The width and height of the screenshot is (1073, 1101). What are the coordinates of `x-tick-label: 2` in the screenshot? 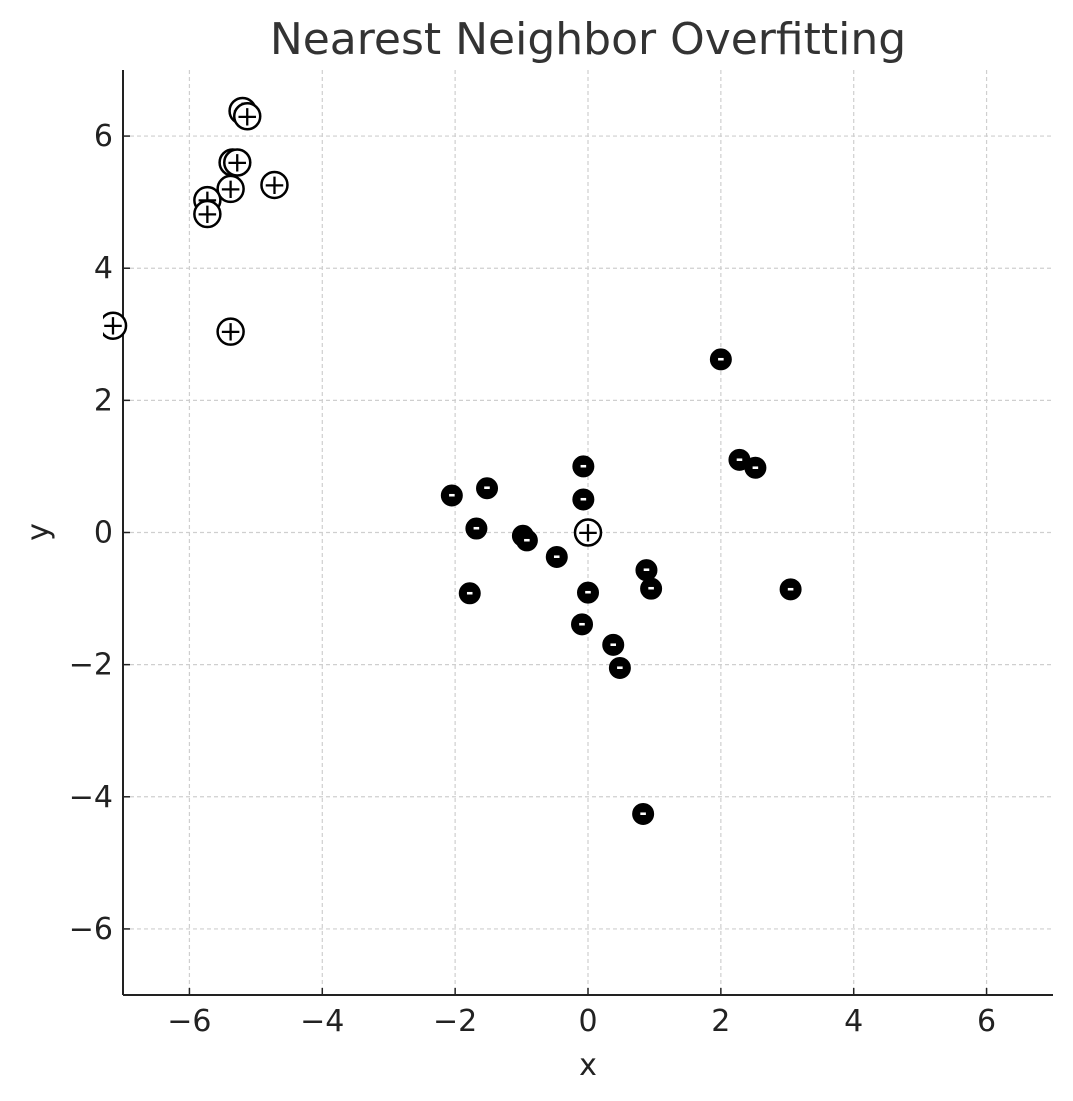 It's located at (720, 1021).